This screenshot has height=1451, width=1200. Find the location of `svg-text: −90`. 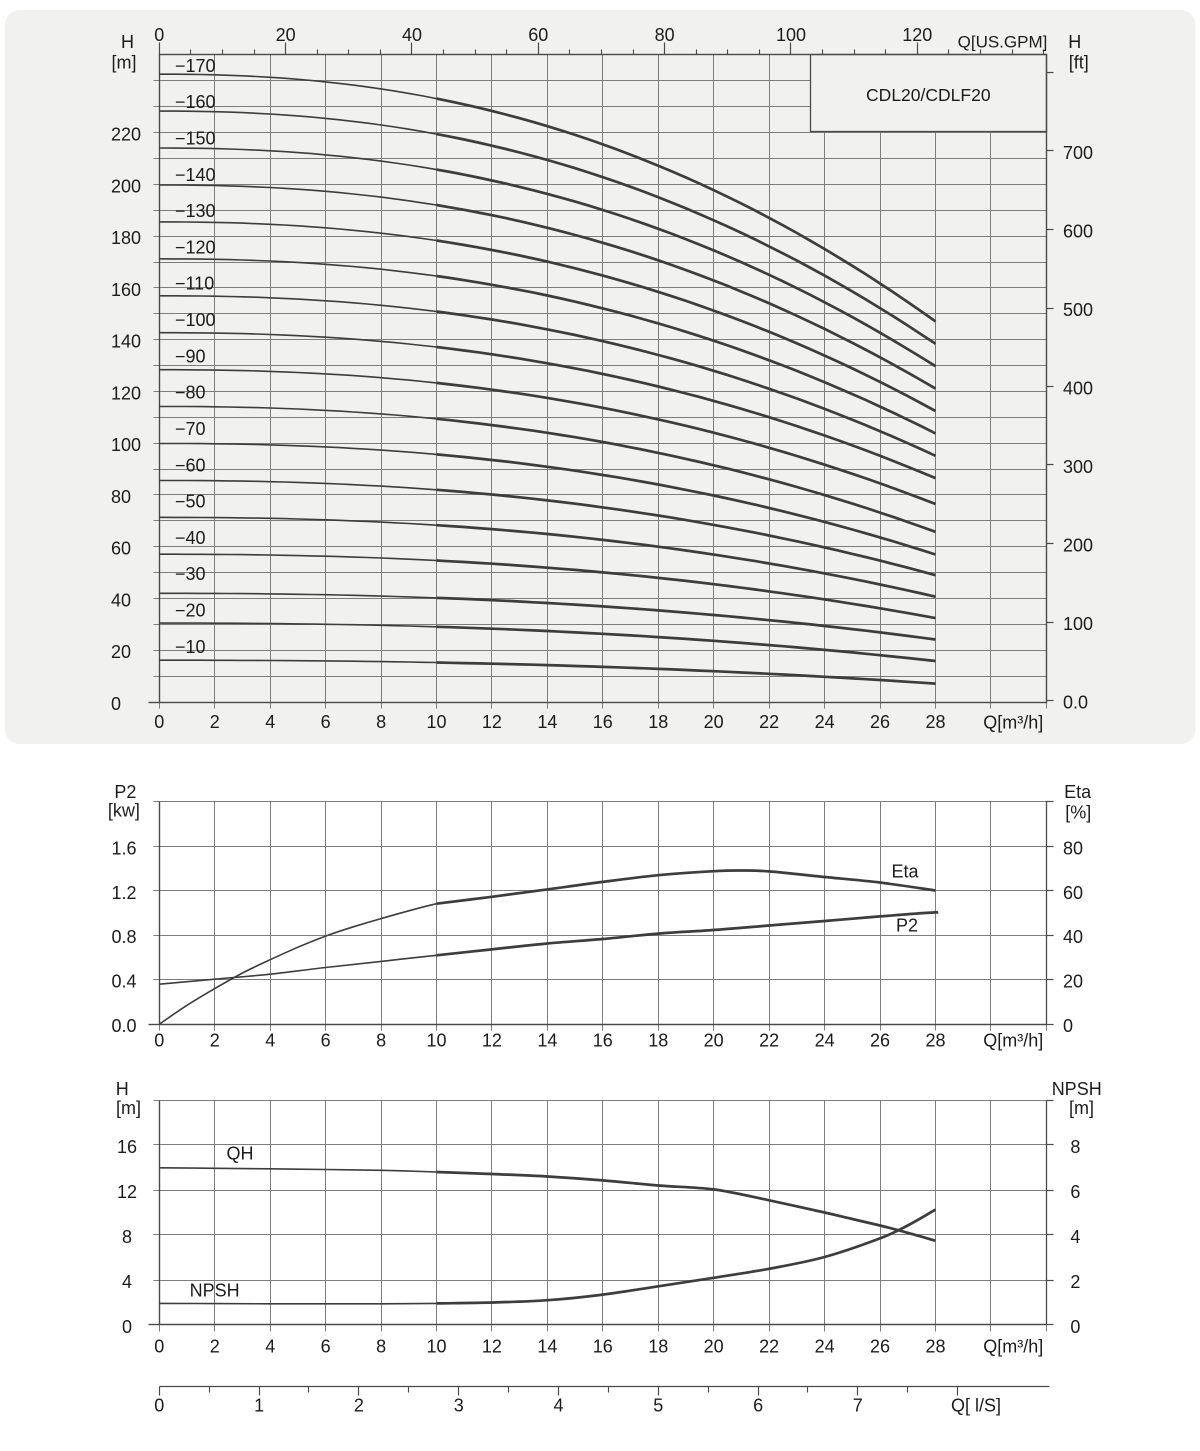

svg-text: −90 is located at coordinates (190, 356).